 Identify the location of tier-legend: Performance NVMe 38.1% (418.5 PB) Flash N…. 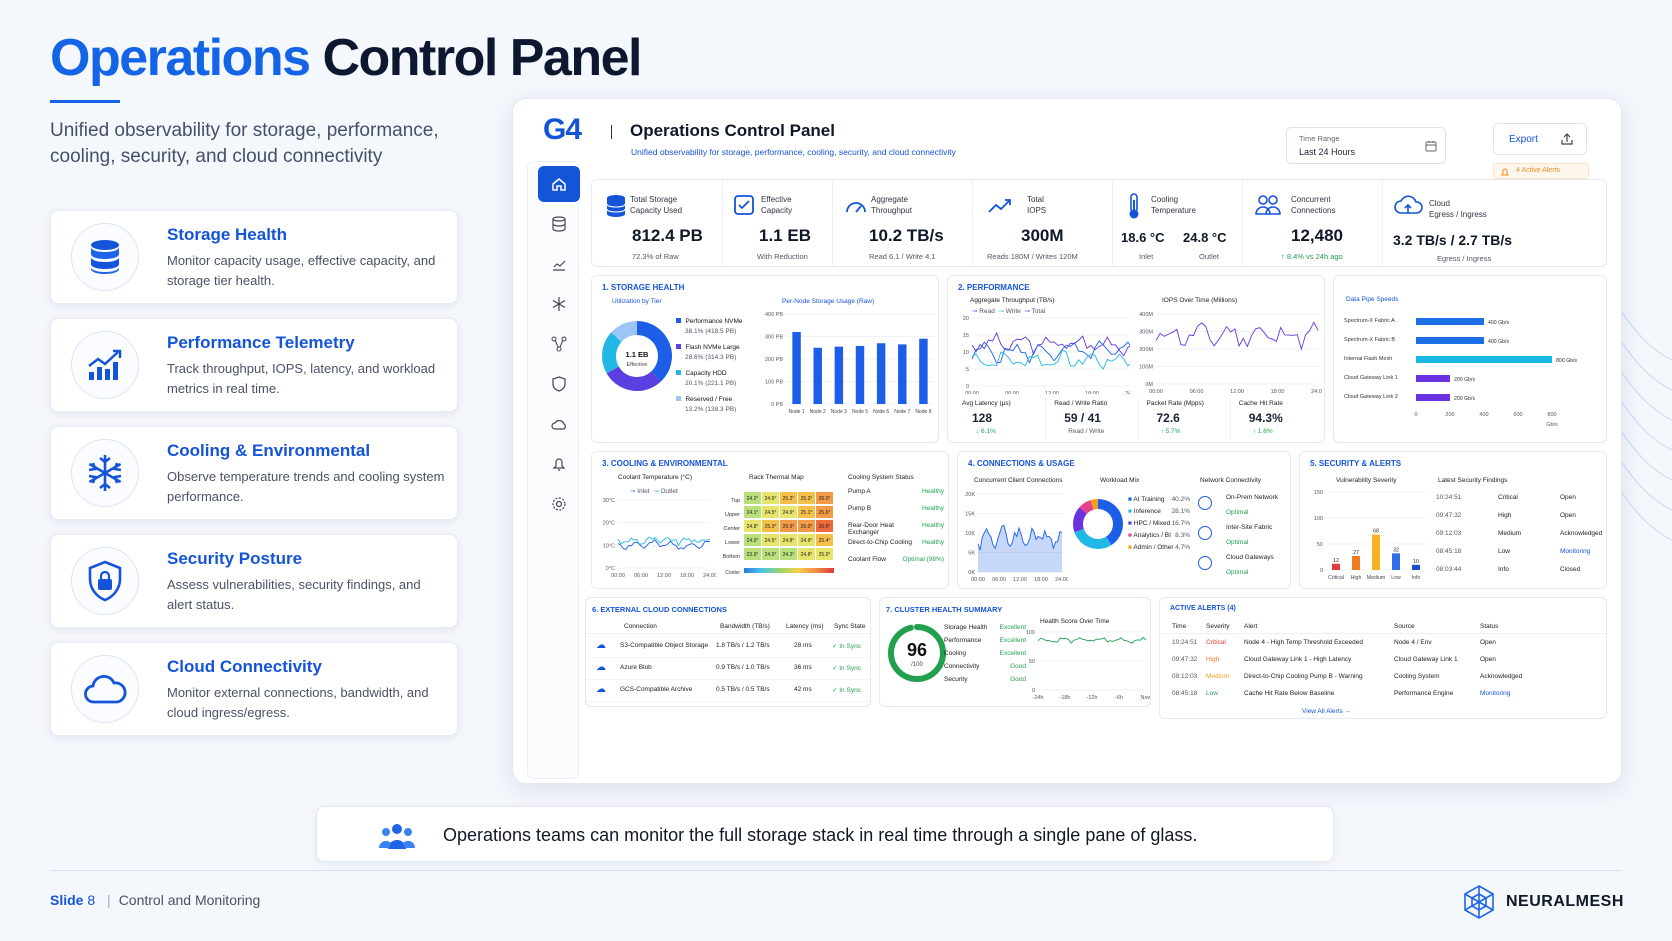
(716, 362).